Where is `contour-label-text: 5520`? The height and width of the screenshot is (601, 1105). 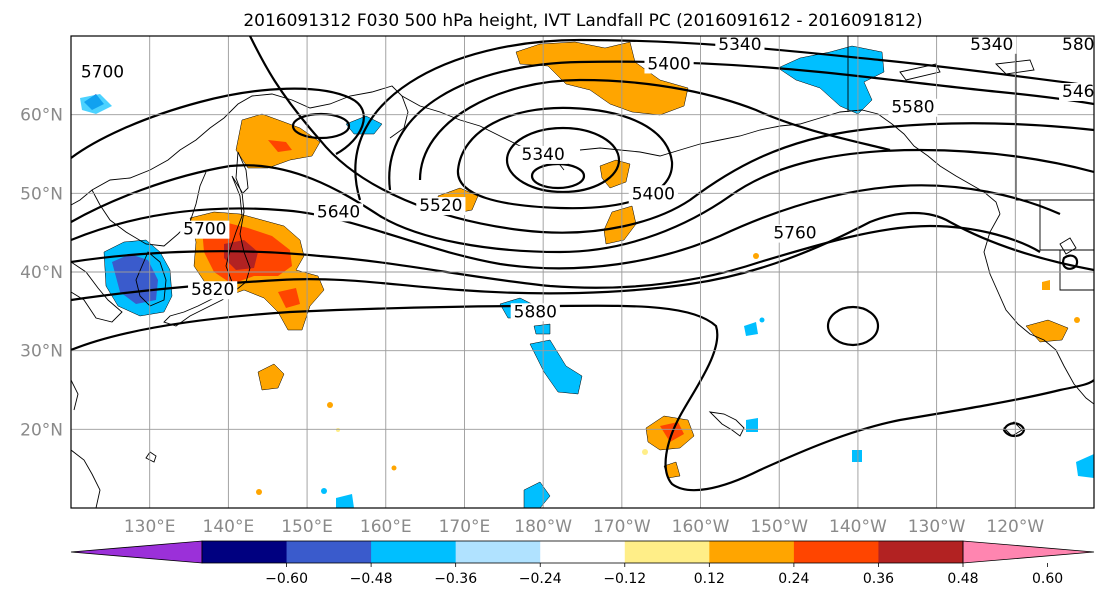
contour-label-text: 5520 is located at coordinates (440, 206).